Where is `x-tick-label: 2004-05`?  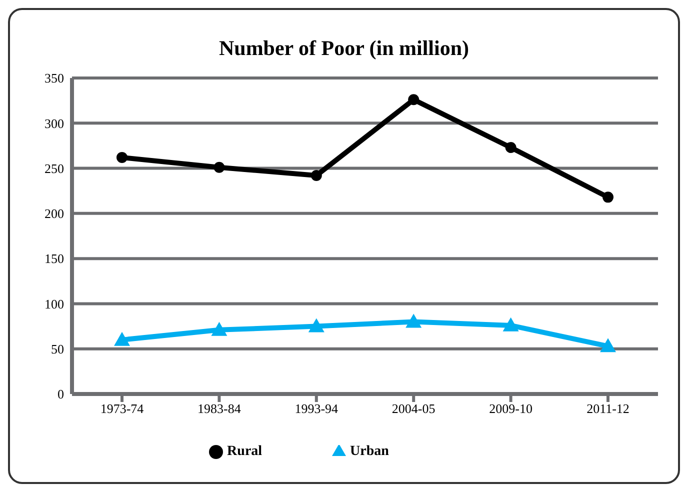
x-tick-label: 2004-05 is located at coordinates (414, 408).